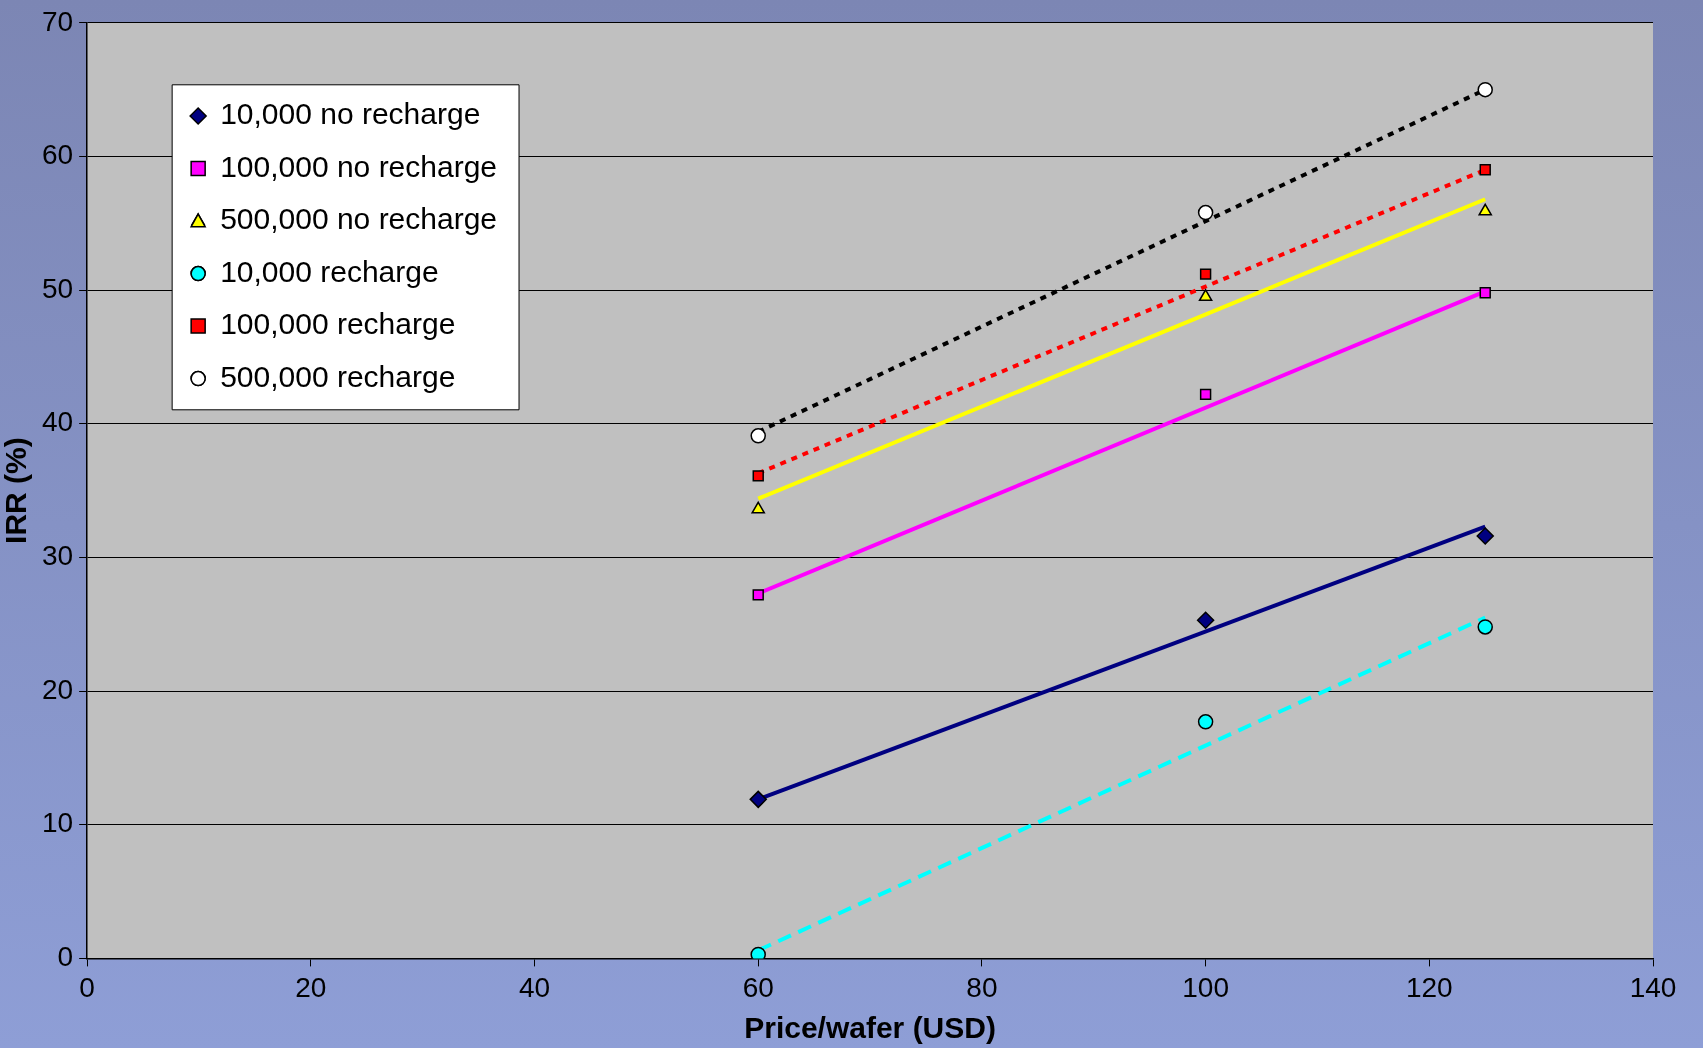 Image resolution: width=1703 pixels, height=1048 pixels. What do you see at coordinates (359, 166) in the screenshot?
I see `legend-label: 100,000 no recharge` at bounding box center [359, 166].